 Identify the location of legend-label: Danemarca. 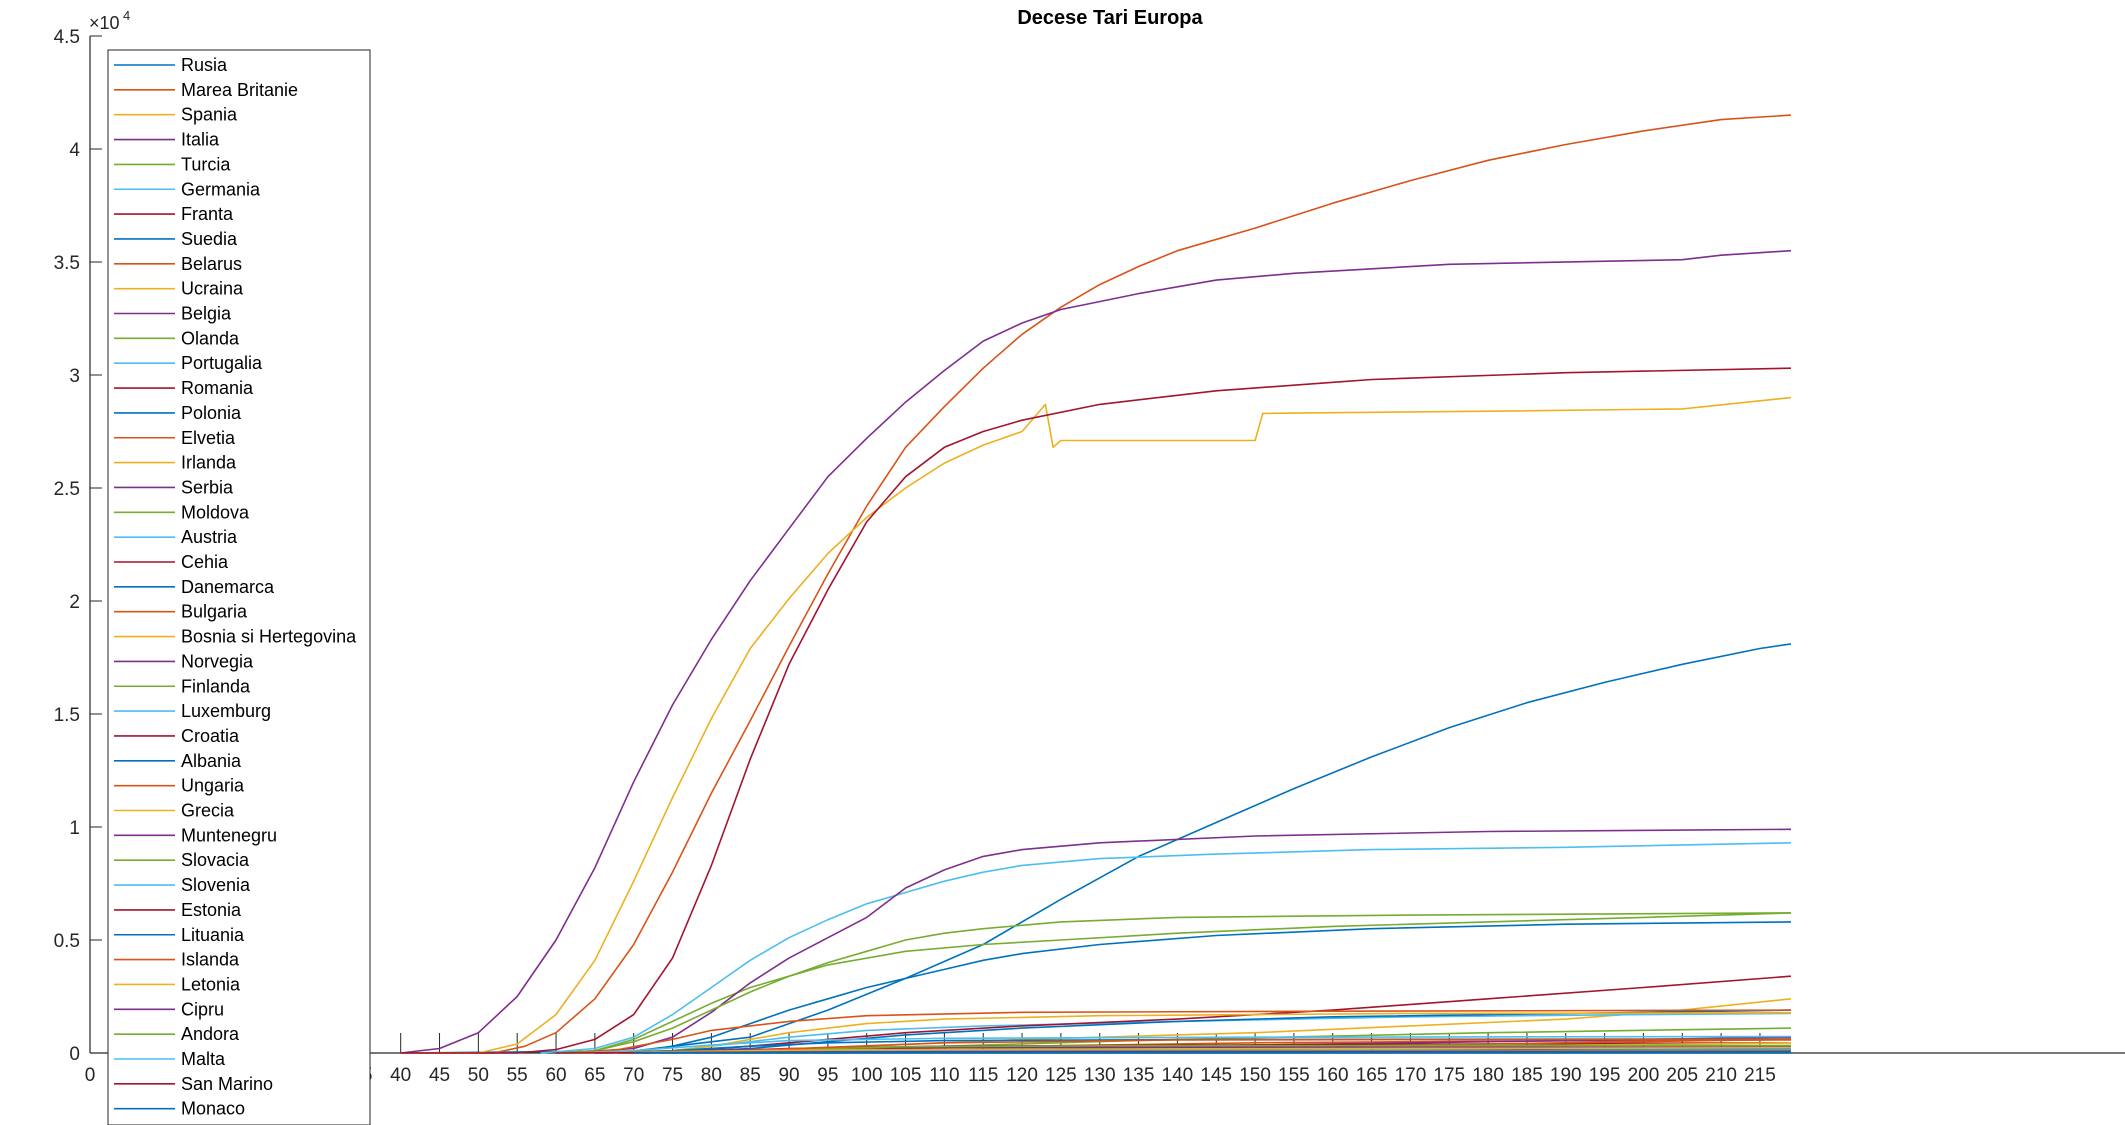
(228, 587).